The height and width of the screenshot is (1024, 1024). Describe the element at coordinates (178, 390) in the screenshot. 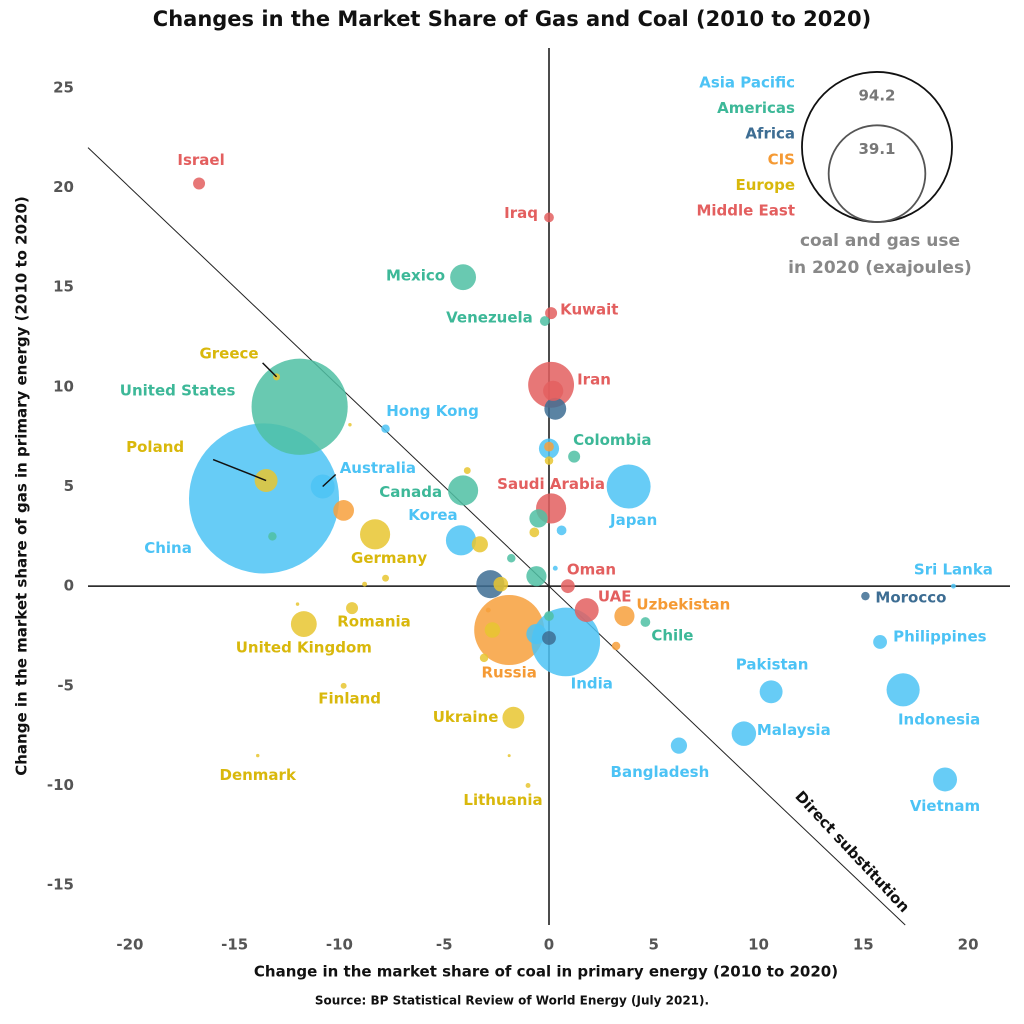

I see `point-label: United States` at that location.